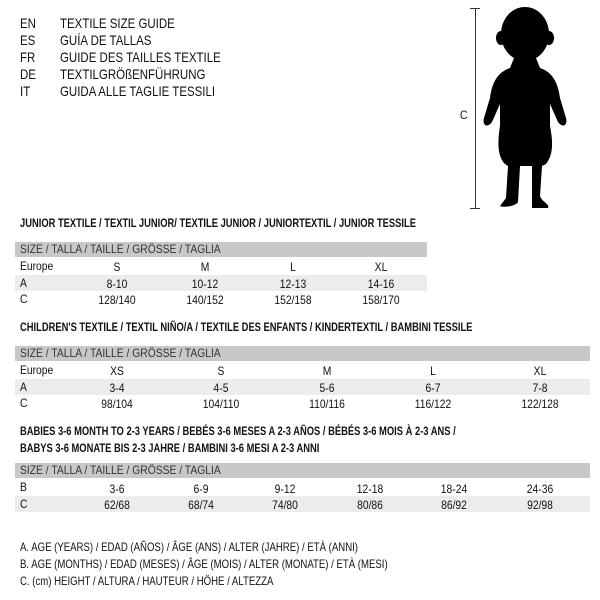 This screenshot has height=600, width=600. I want to click on lang-code: ES, so click(28, 40).